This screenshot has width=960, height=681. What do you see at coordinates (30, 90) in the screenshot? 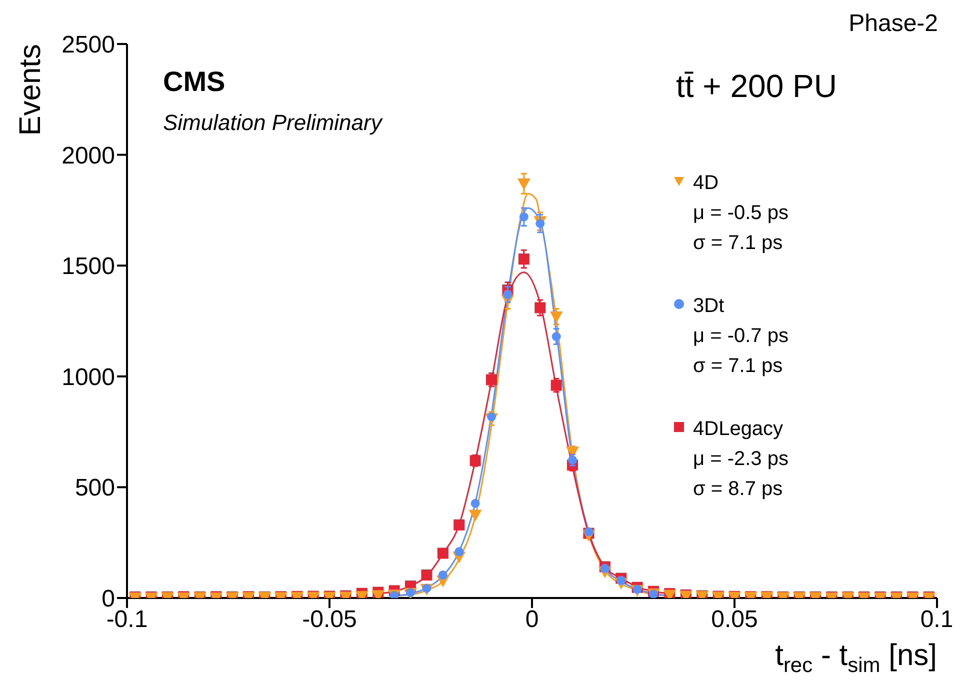
I see `y-axis-title: Events` at bounding box center [30, 90].